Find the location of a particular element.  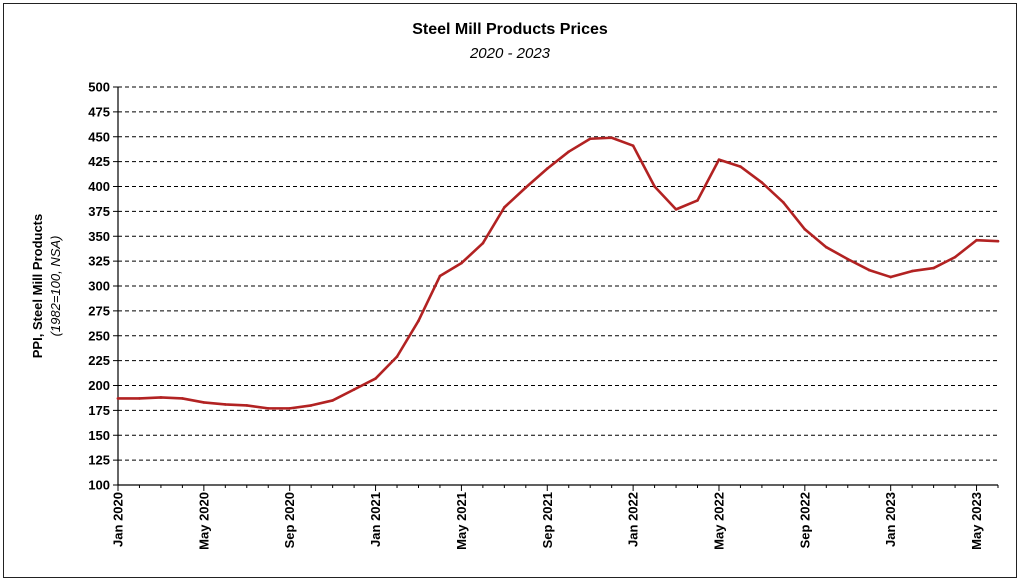

x-tick-label: Sep 2022 is located at coordinates (804, 520).